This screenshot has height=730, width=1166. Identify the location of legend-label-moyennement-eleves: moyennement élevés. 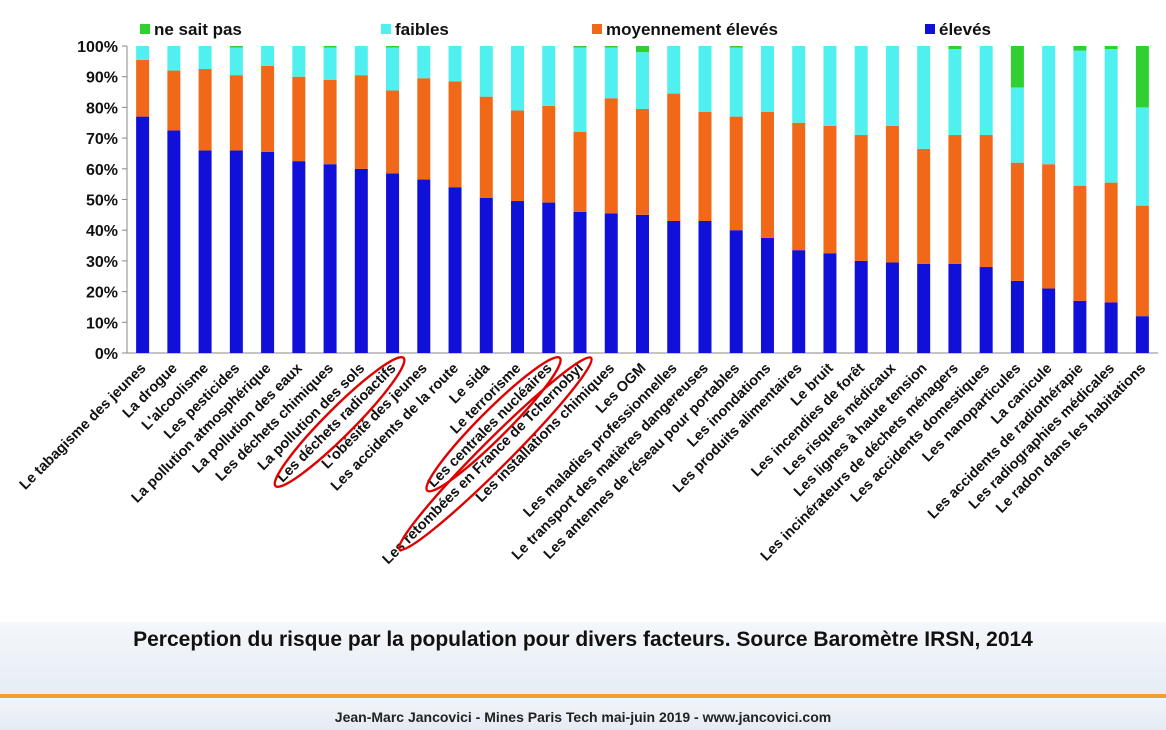
(692, 29).